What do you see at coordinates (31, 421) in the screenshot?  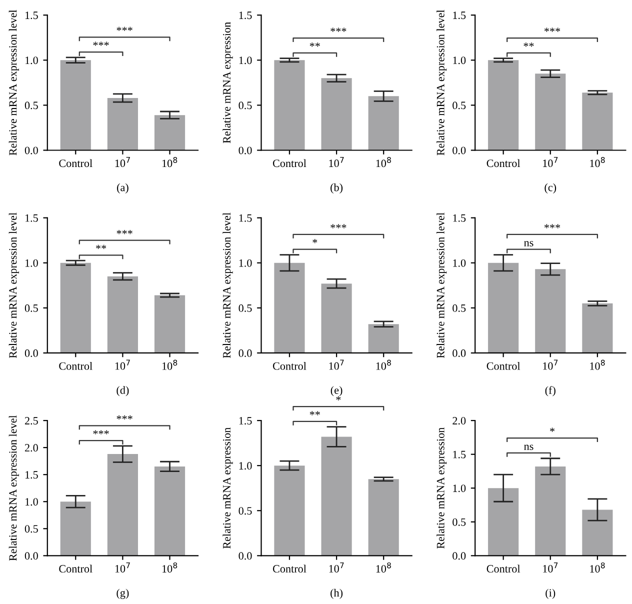 I see `y-tick-label: 2.5` at bounding box center [31, 421].